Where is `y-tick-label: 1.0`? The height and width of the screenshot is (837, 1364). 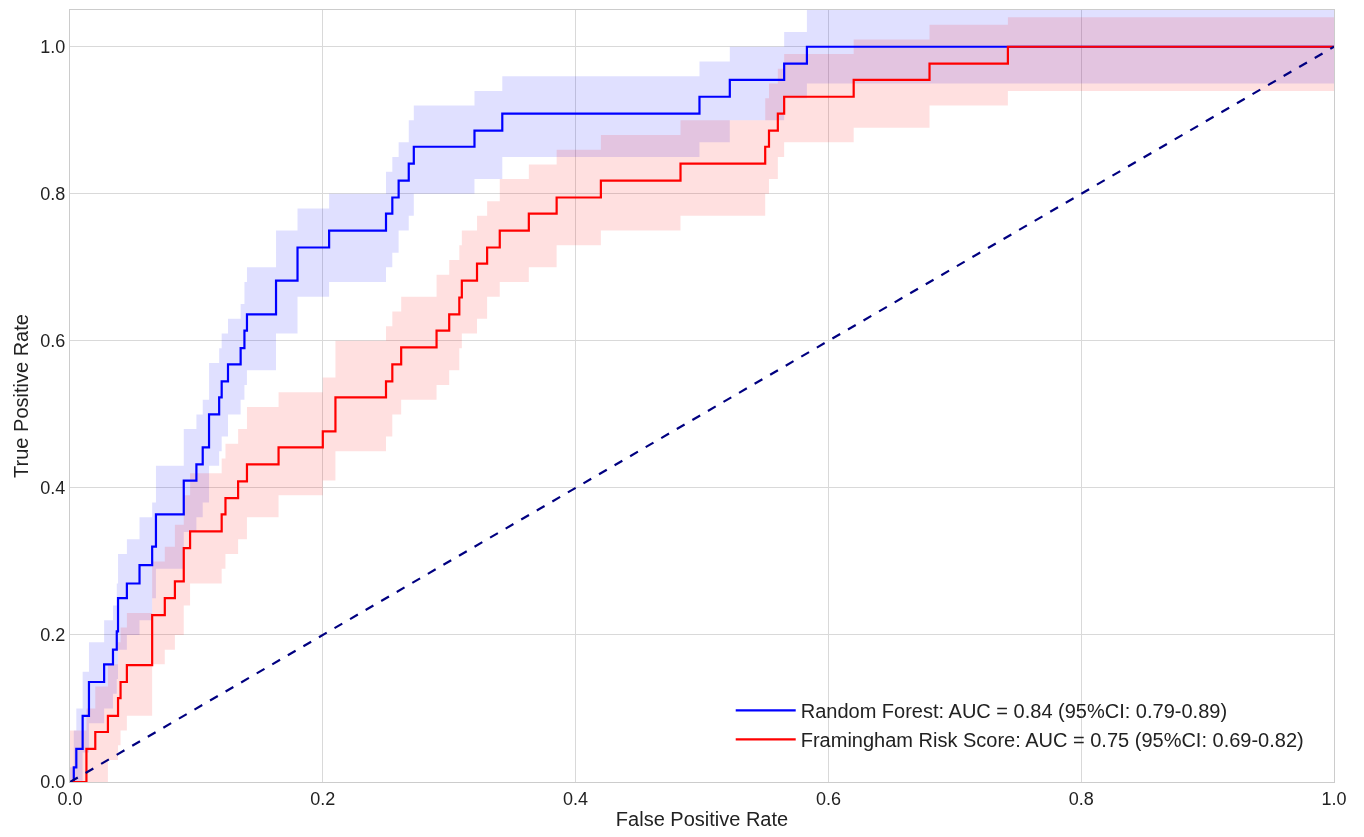
y-tick-label: 1.0 is located at coordinates (53, 47).